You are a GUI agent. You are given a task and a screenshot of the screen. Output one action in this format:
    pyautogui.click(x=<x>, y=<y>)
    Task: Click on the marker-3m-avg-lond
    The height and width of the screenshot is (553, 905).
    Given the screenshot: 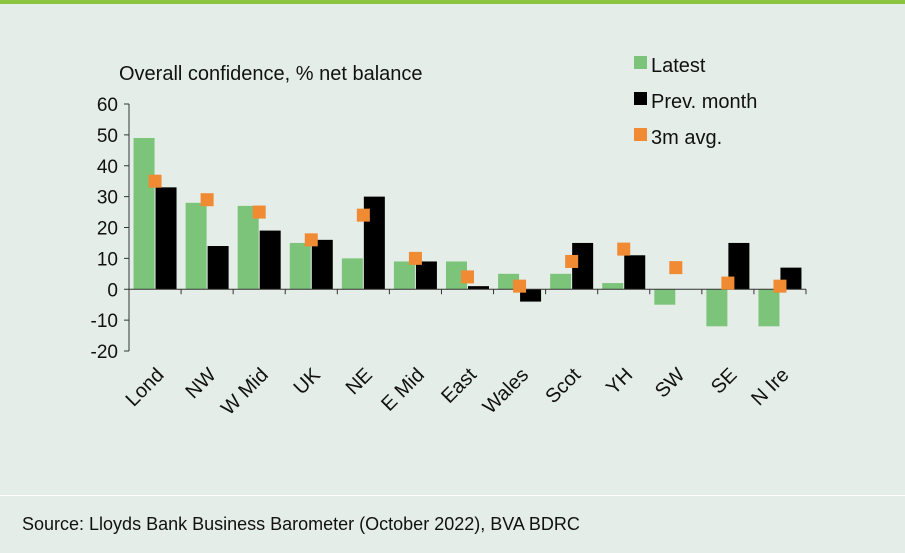 What is the action you would take?
    pyautogui.click(x=155, y=181)
    